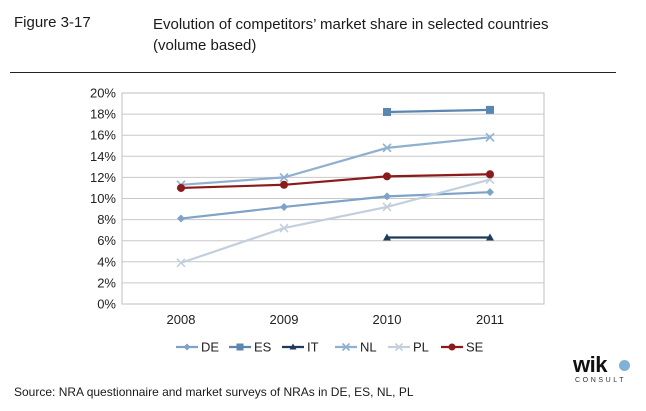 This screenshot has width=646, height=411. Describe the element at coordinates (368, 347) in the screenshot. I see `legend-label-nl: NL` at that location.